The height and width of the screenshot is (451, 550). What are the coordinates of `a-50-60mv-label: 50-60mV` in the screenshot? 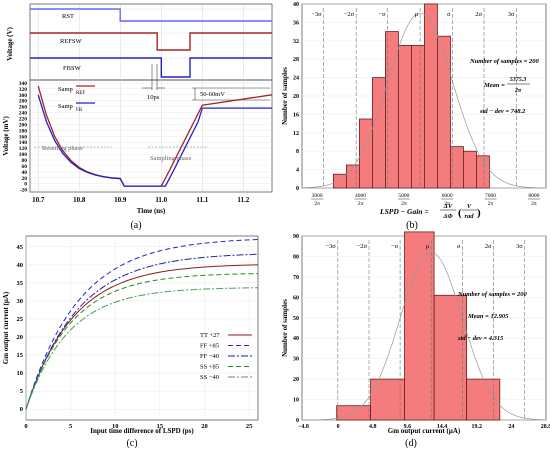 It's located at (212, 94).